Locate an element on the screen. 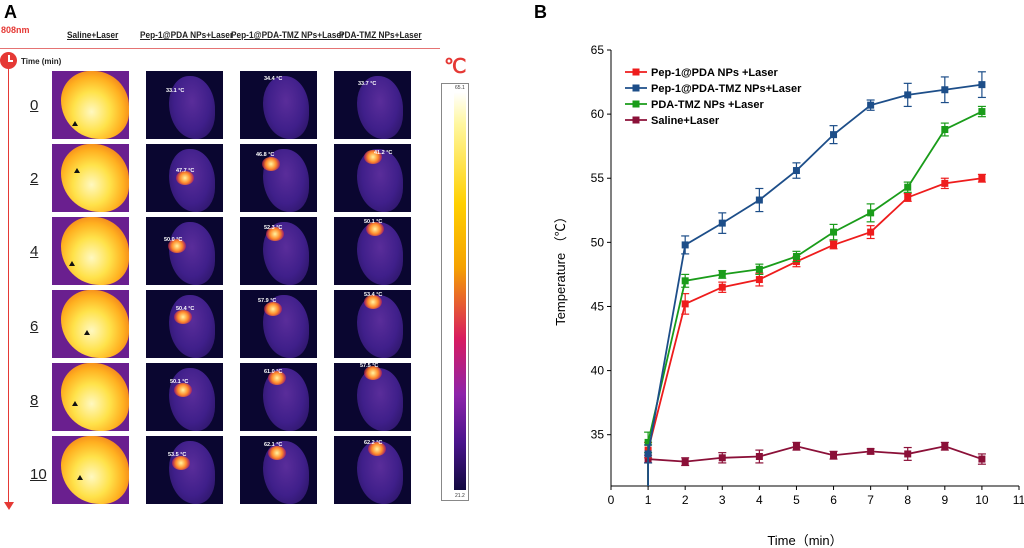  temperature-readout: 33.1 °C is located at coordinates (175, 91).